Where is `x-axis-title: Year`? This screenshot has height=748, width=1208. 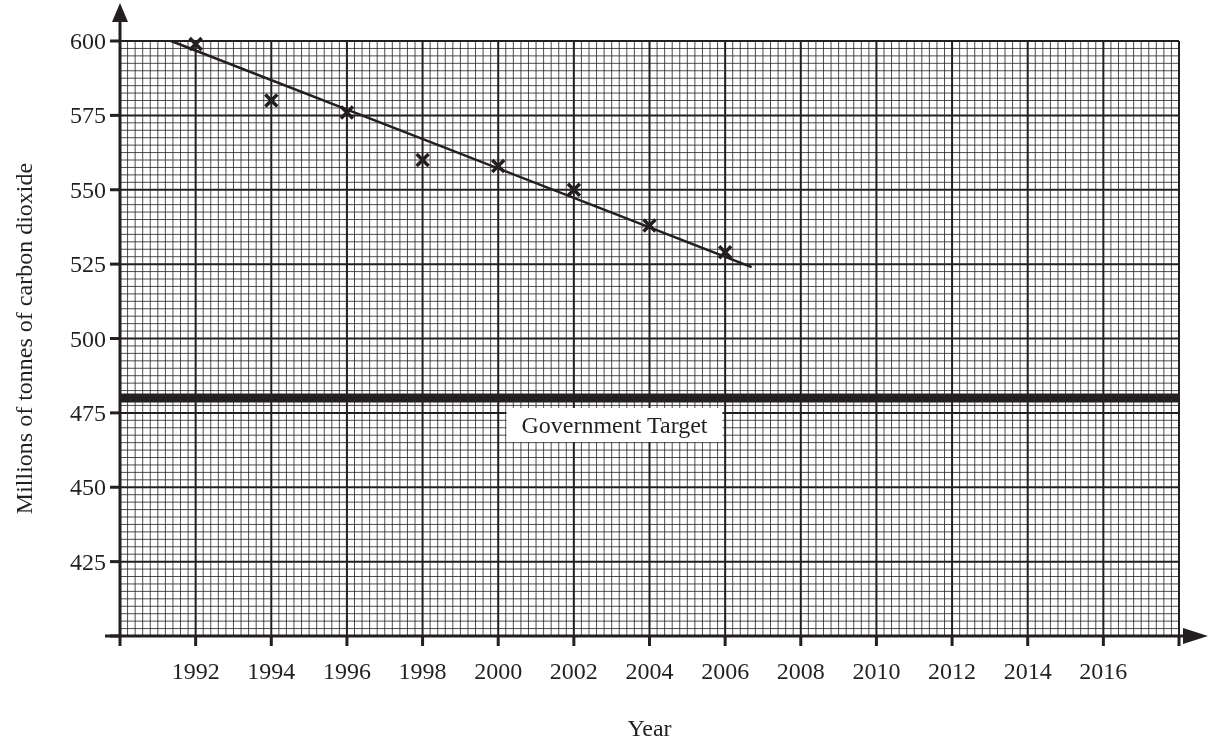
x-axis-title: Year is located at coordinates (649, 728).